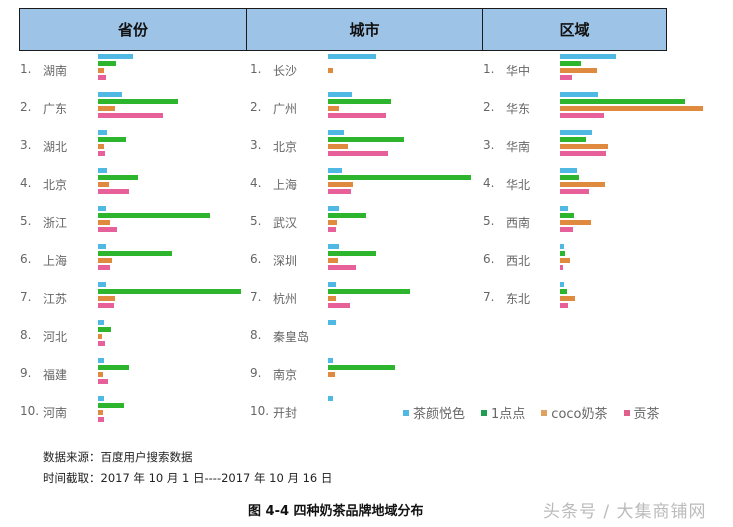  I want to click on city-label: 南京, so click(285, 375).